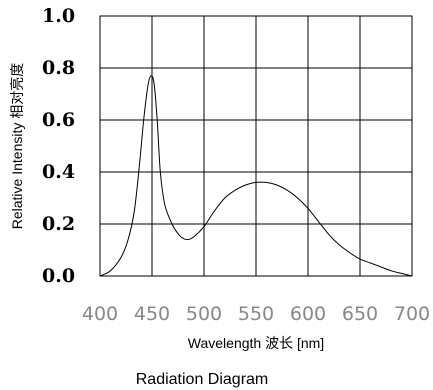  I want to click on y-tick-label: 0.2, so click(58, 224).